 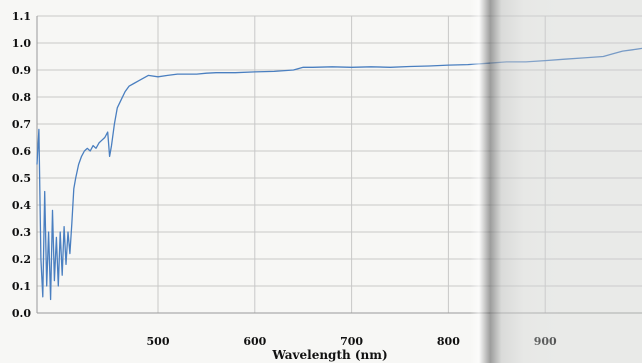 I want to click on x-tick-label: 800, so click(x=448, y=341).